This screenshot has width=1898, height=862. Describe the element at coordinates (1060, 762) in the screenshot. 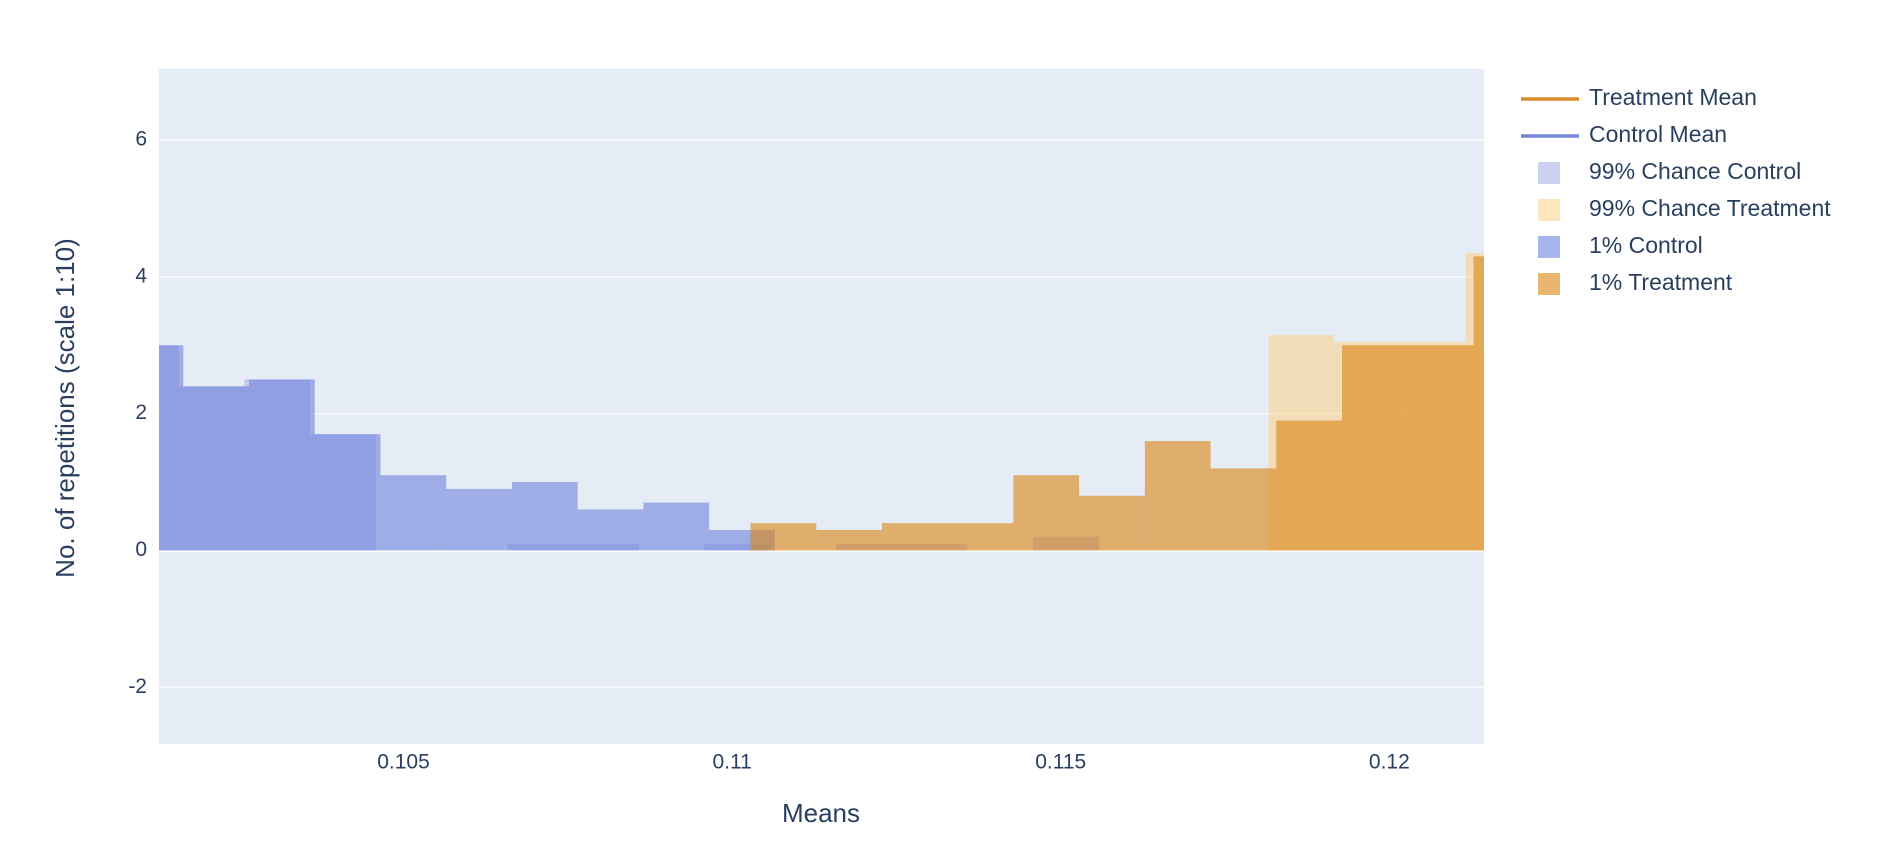

I see `x-tick-label: 0.115` at that location.